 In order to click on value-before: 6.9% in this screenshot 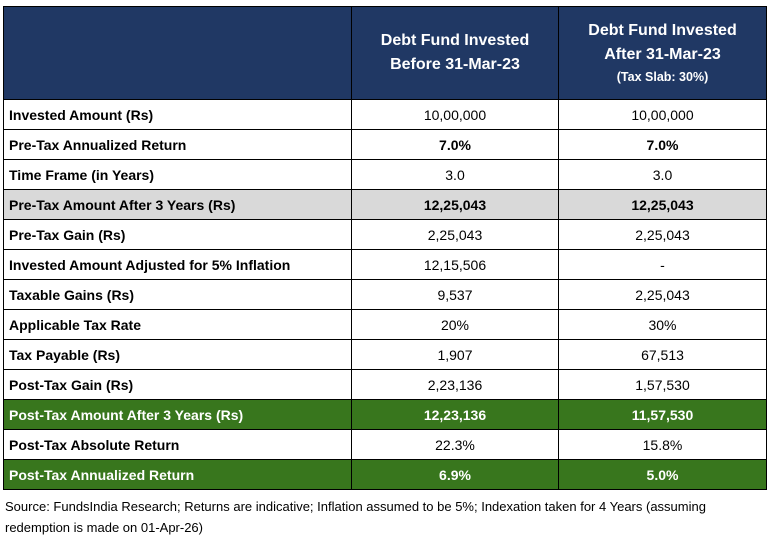, I will do `click(455, 474)`.